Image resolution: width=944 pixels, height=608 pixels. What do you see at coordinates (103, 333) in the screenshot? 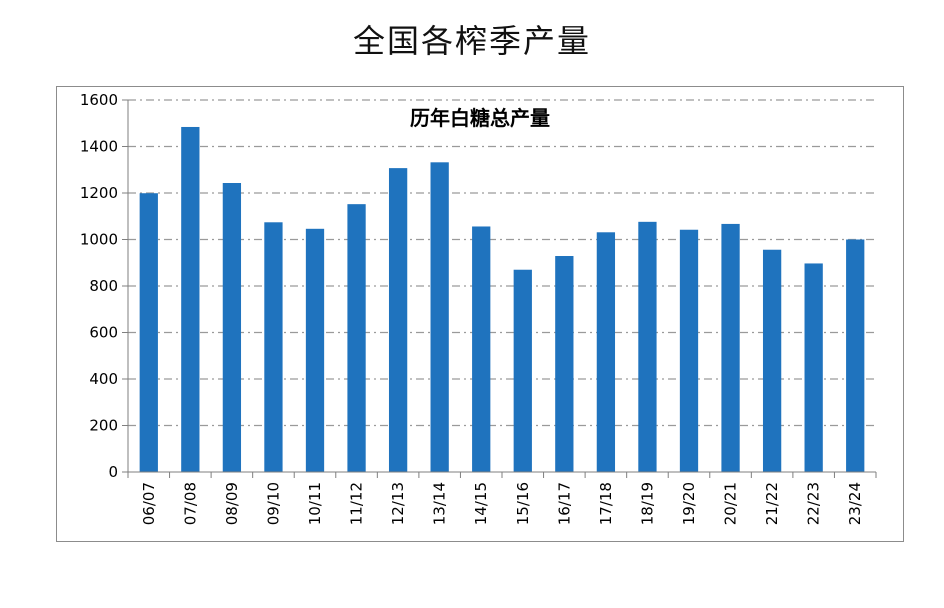
I see `y-tick-label: 600` at bounding box center [103, 333].